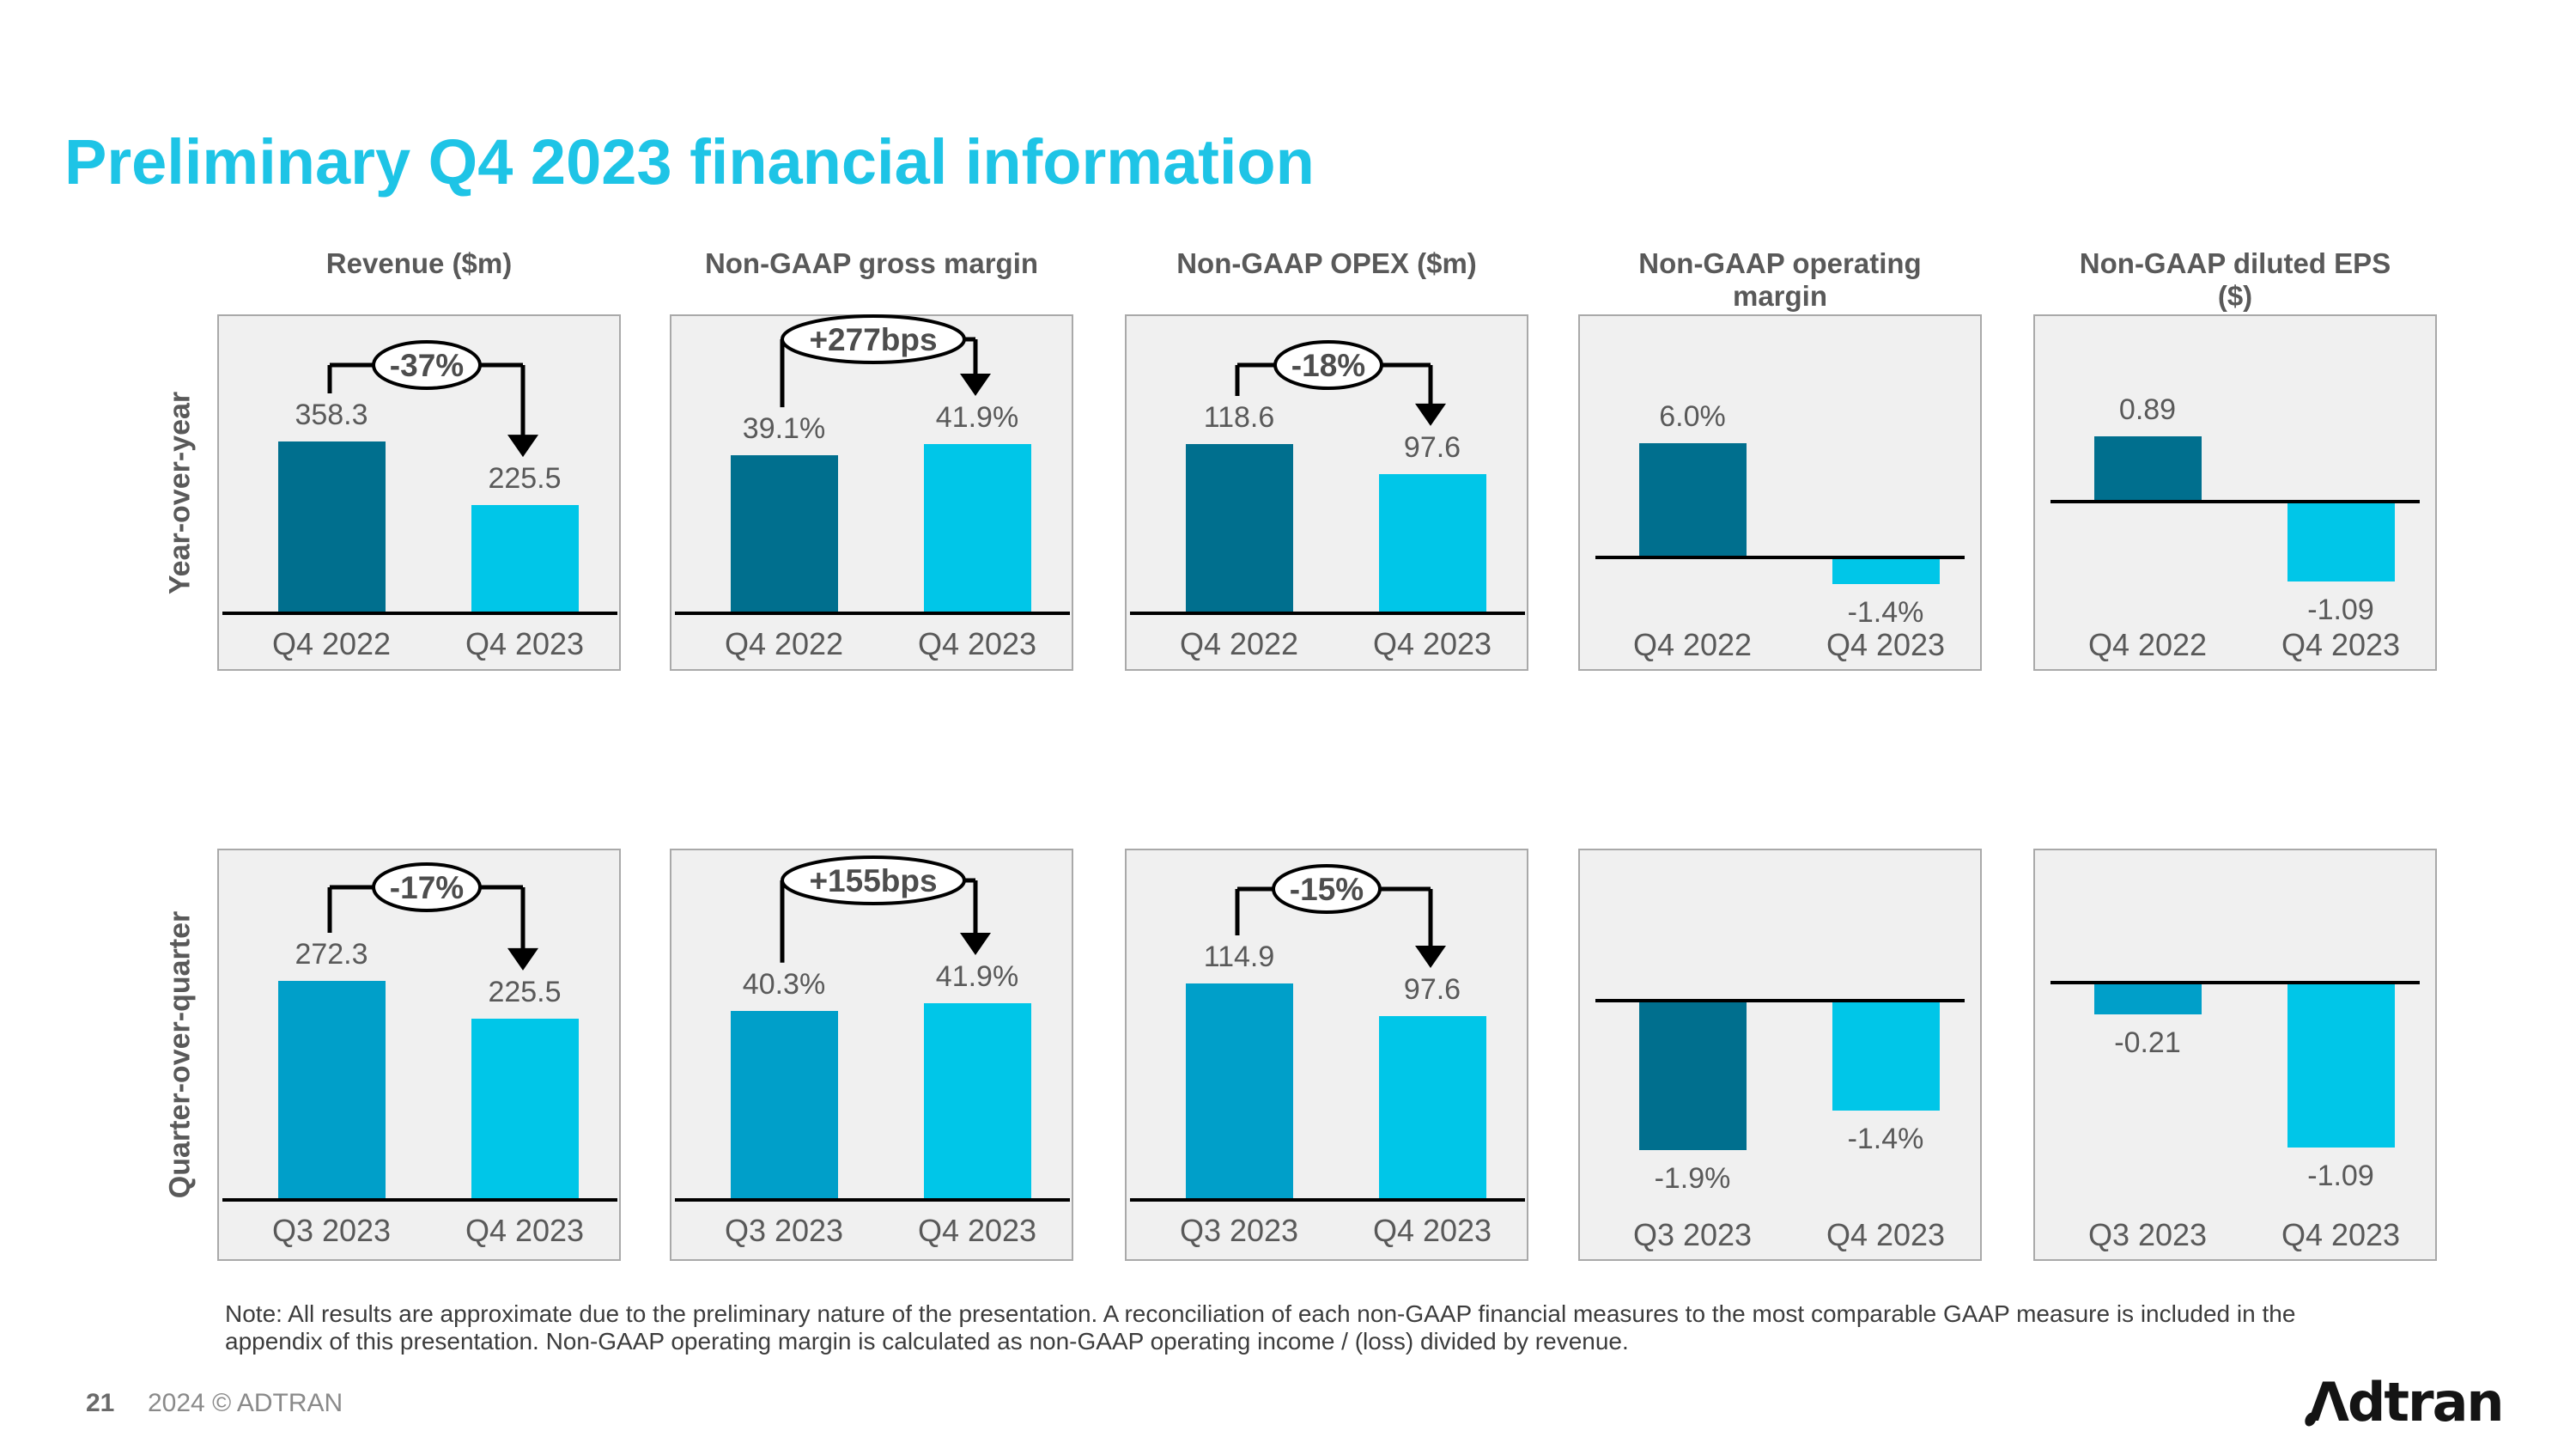 Image resolution: width=2576 pixels, height=1449 pixels. What do you see at coordinates (180, 1054) in the screenshot?
I see `row-label-qoq: Quarter-over-quarter` at bounding box center [180, 1054].